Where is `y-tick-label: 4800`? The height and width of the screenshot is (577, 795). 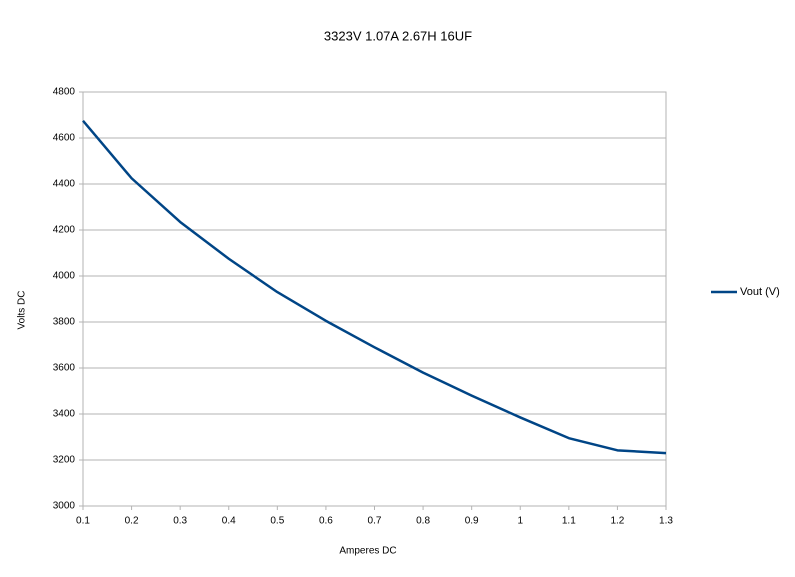 y-tick-label: 4800 is located at coordinates (64, 92).